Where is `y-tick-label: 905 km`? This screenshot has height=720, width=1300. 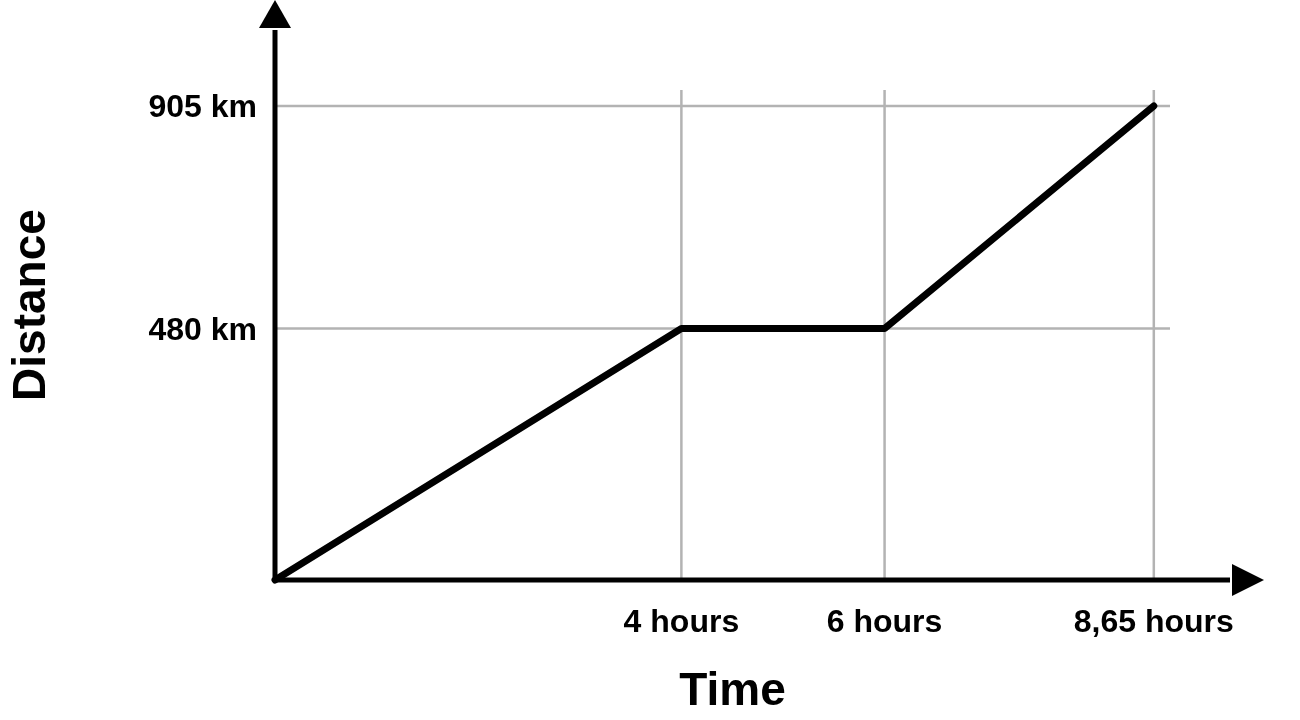 y-tick-label: 905 km is located at coordinates (202, 106).